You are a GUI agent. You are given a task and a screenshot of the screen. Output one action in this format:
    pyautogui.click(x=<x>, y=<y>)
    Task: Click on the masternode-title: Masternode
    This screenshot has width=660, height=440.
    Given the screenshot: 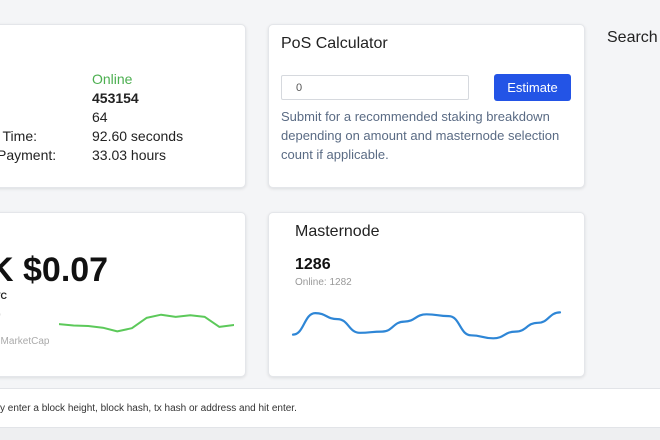 What is the action you would take?
    pyautogui.click(x=337, y=231)
    